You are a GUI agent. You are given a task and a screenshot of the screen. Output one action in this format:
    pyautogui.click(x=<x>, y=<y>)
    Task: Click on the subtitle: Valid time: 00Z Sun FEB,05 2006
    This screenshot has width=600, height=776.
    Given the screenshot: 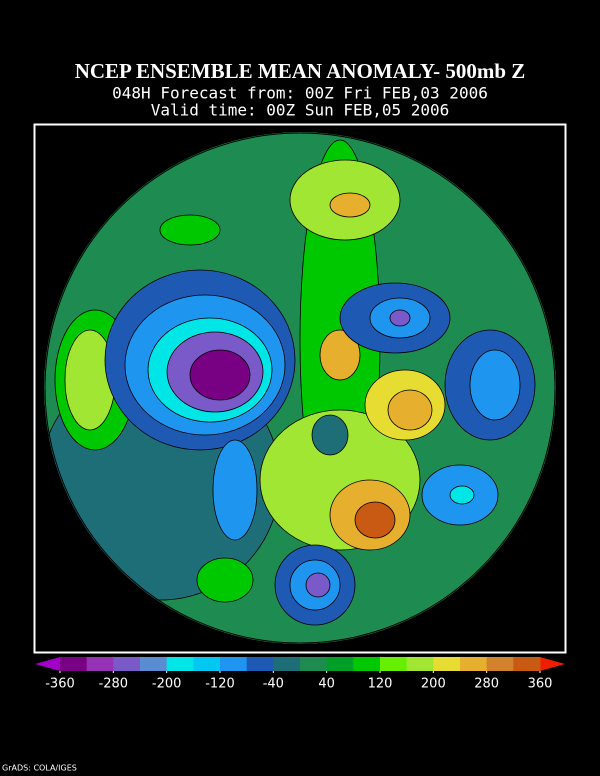 What is the action you would take?
    pyautogui.click(x=300, y=110)
    